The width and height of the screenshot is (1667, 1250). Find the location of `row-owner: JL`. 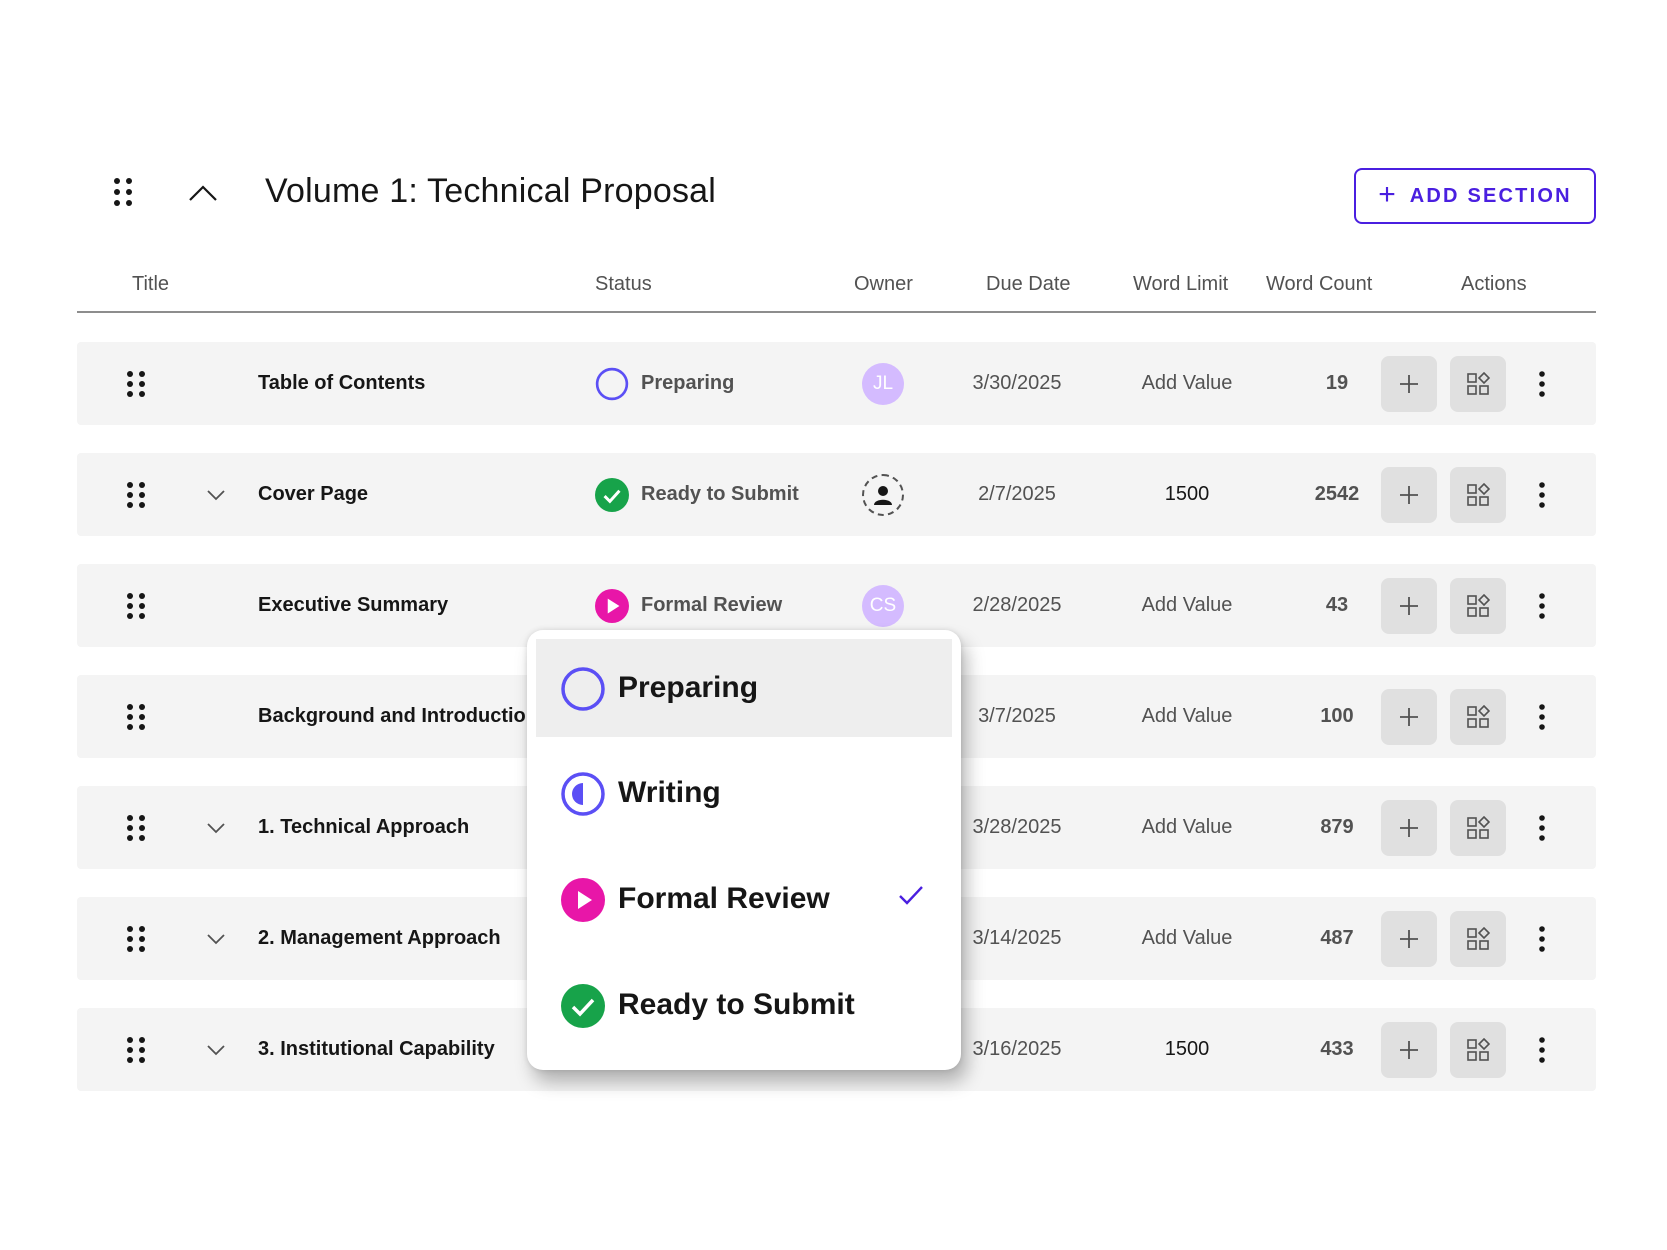

row-owner: JL is located at coordinates (883, 383).